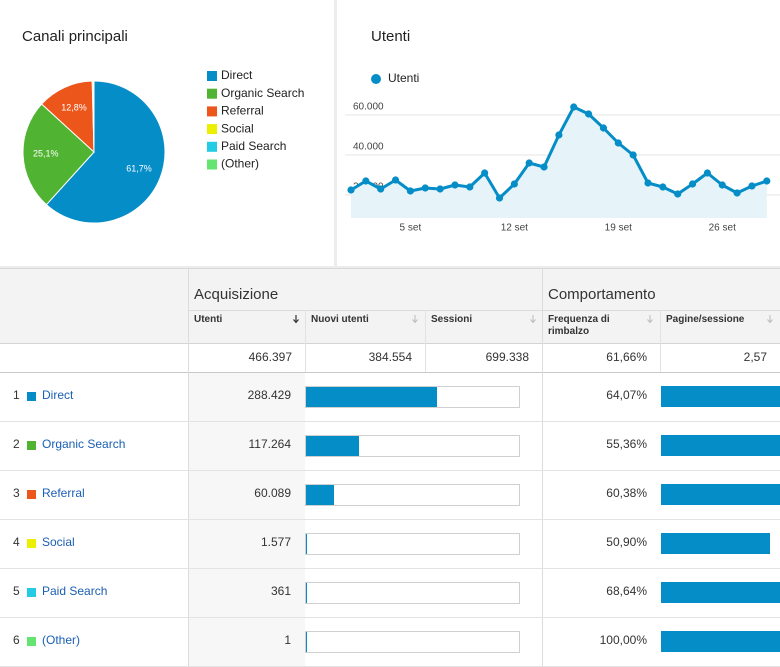 This screenshot has height=667, width=780. I want to click on bounce-value: 68,64%, so click(626, 591).